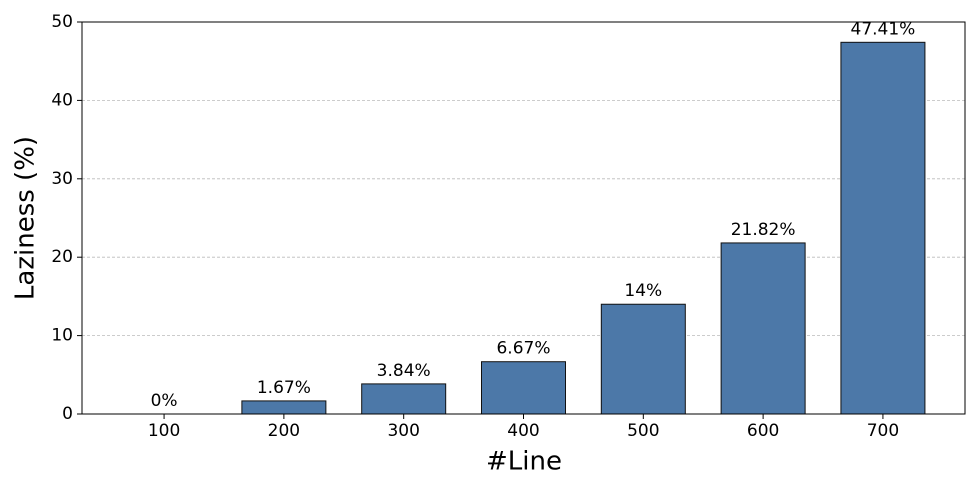 This screenshot has height=478, width=977. I want to click on value-label: 14%, so click(643, 291).